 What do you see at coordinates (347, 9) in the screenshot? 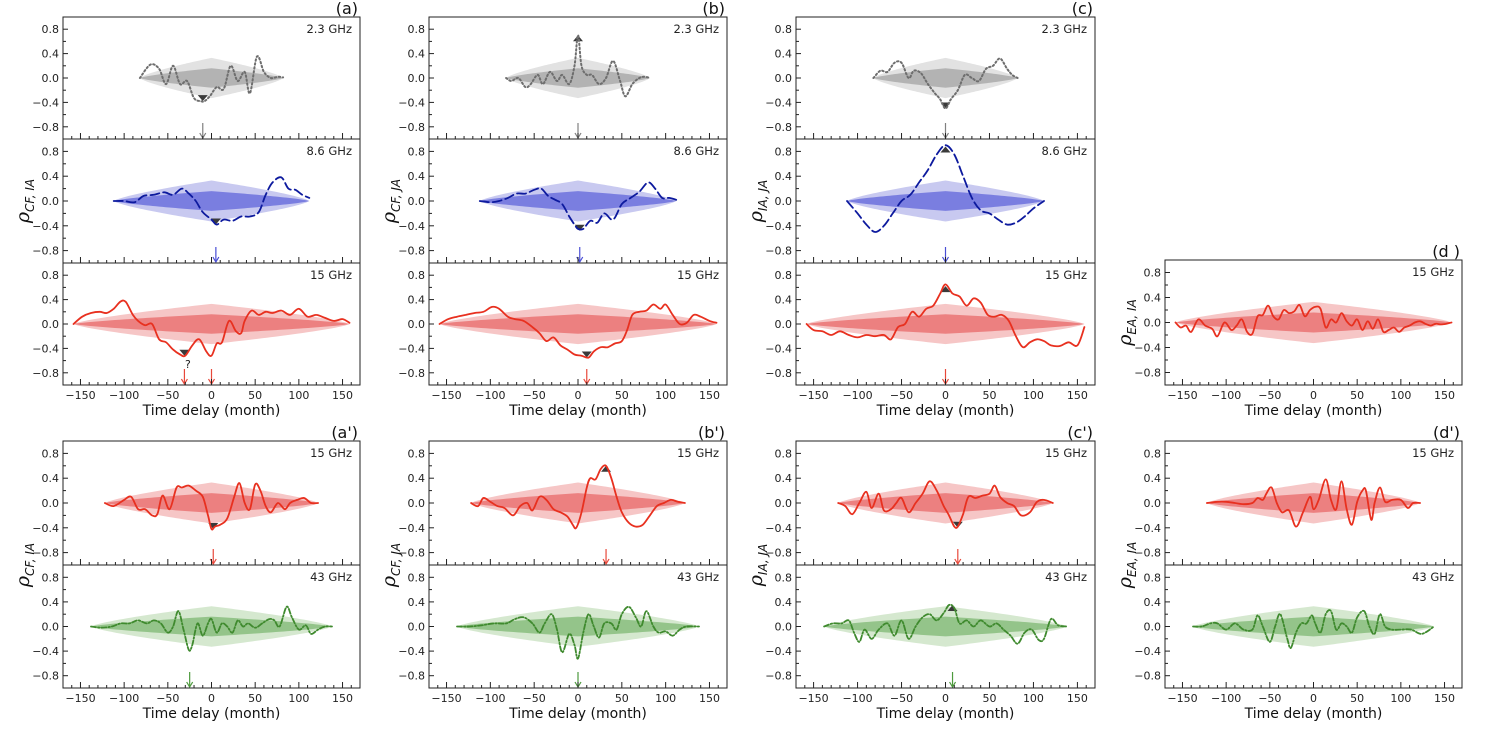
I see `panel-title: (a)` at bounding box center [347, 9].